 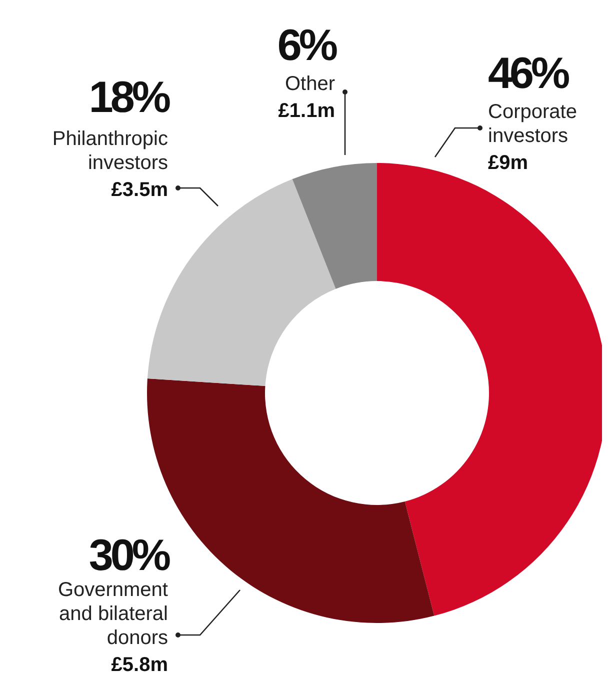 What do you see at coordinates (113, 614) in the screenshot?
I see `slice-label: Government and bilateral donors` at bounding box center [113, 614].